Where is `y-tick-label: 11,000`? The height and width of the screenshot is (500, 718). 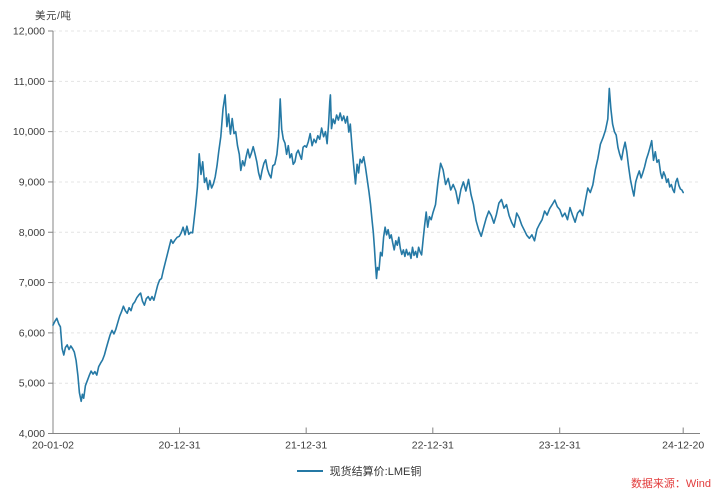 y-tick-label: 11,000 is located at coordinates (29, 82).